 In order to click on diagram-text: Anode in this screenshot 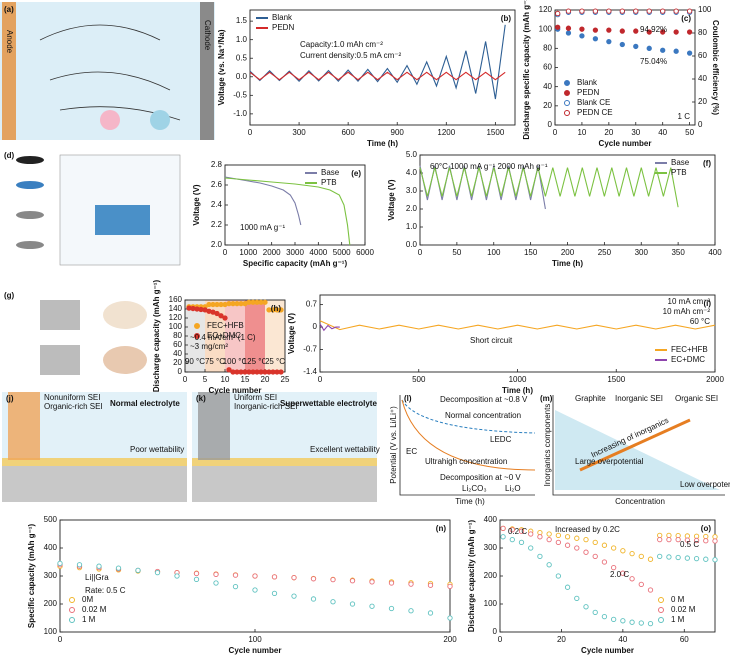, I will do `click(9, 42)`.